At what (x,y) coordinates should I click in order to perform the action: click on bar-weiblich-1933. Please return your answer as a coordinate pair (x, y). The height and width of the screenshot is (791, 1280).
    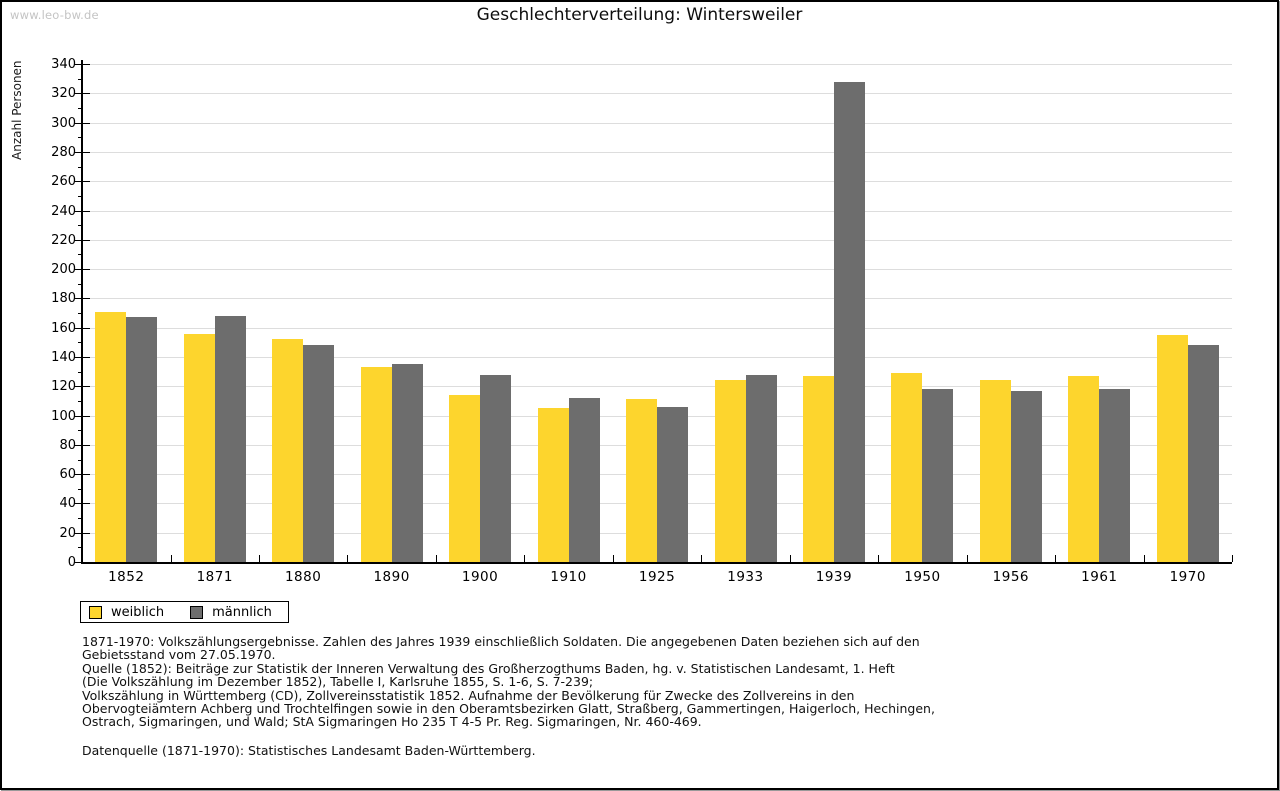
    Looking at the image, I should click on (730, 471).